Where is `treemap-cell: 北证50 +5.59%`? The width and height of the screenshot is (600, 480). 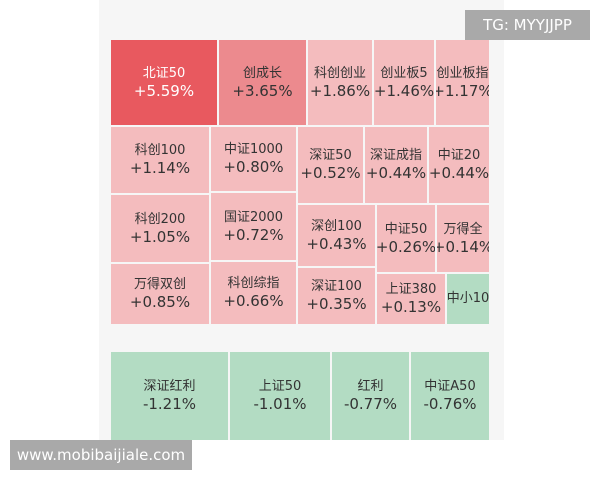
treemap-cell: 北证50 +5.59% is located at coordinates (164, 82).